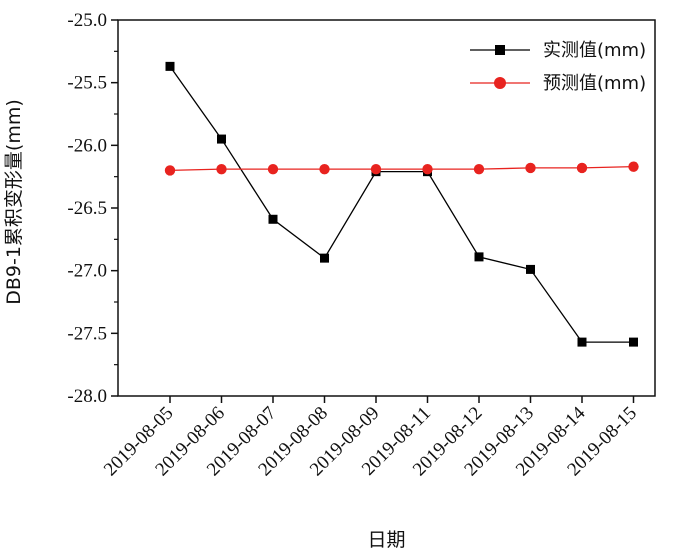 The image size is (700, 553). What do you see at coordinates (386, 540) in the screenshot?
I see `x-axis-title: 日期` at bounding box center [386, 540].